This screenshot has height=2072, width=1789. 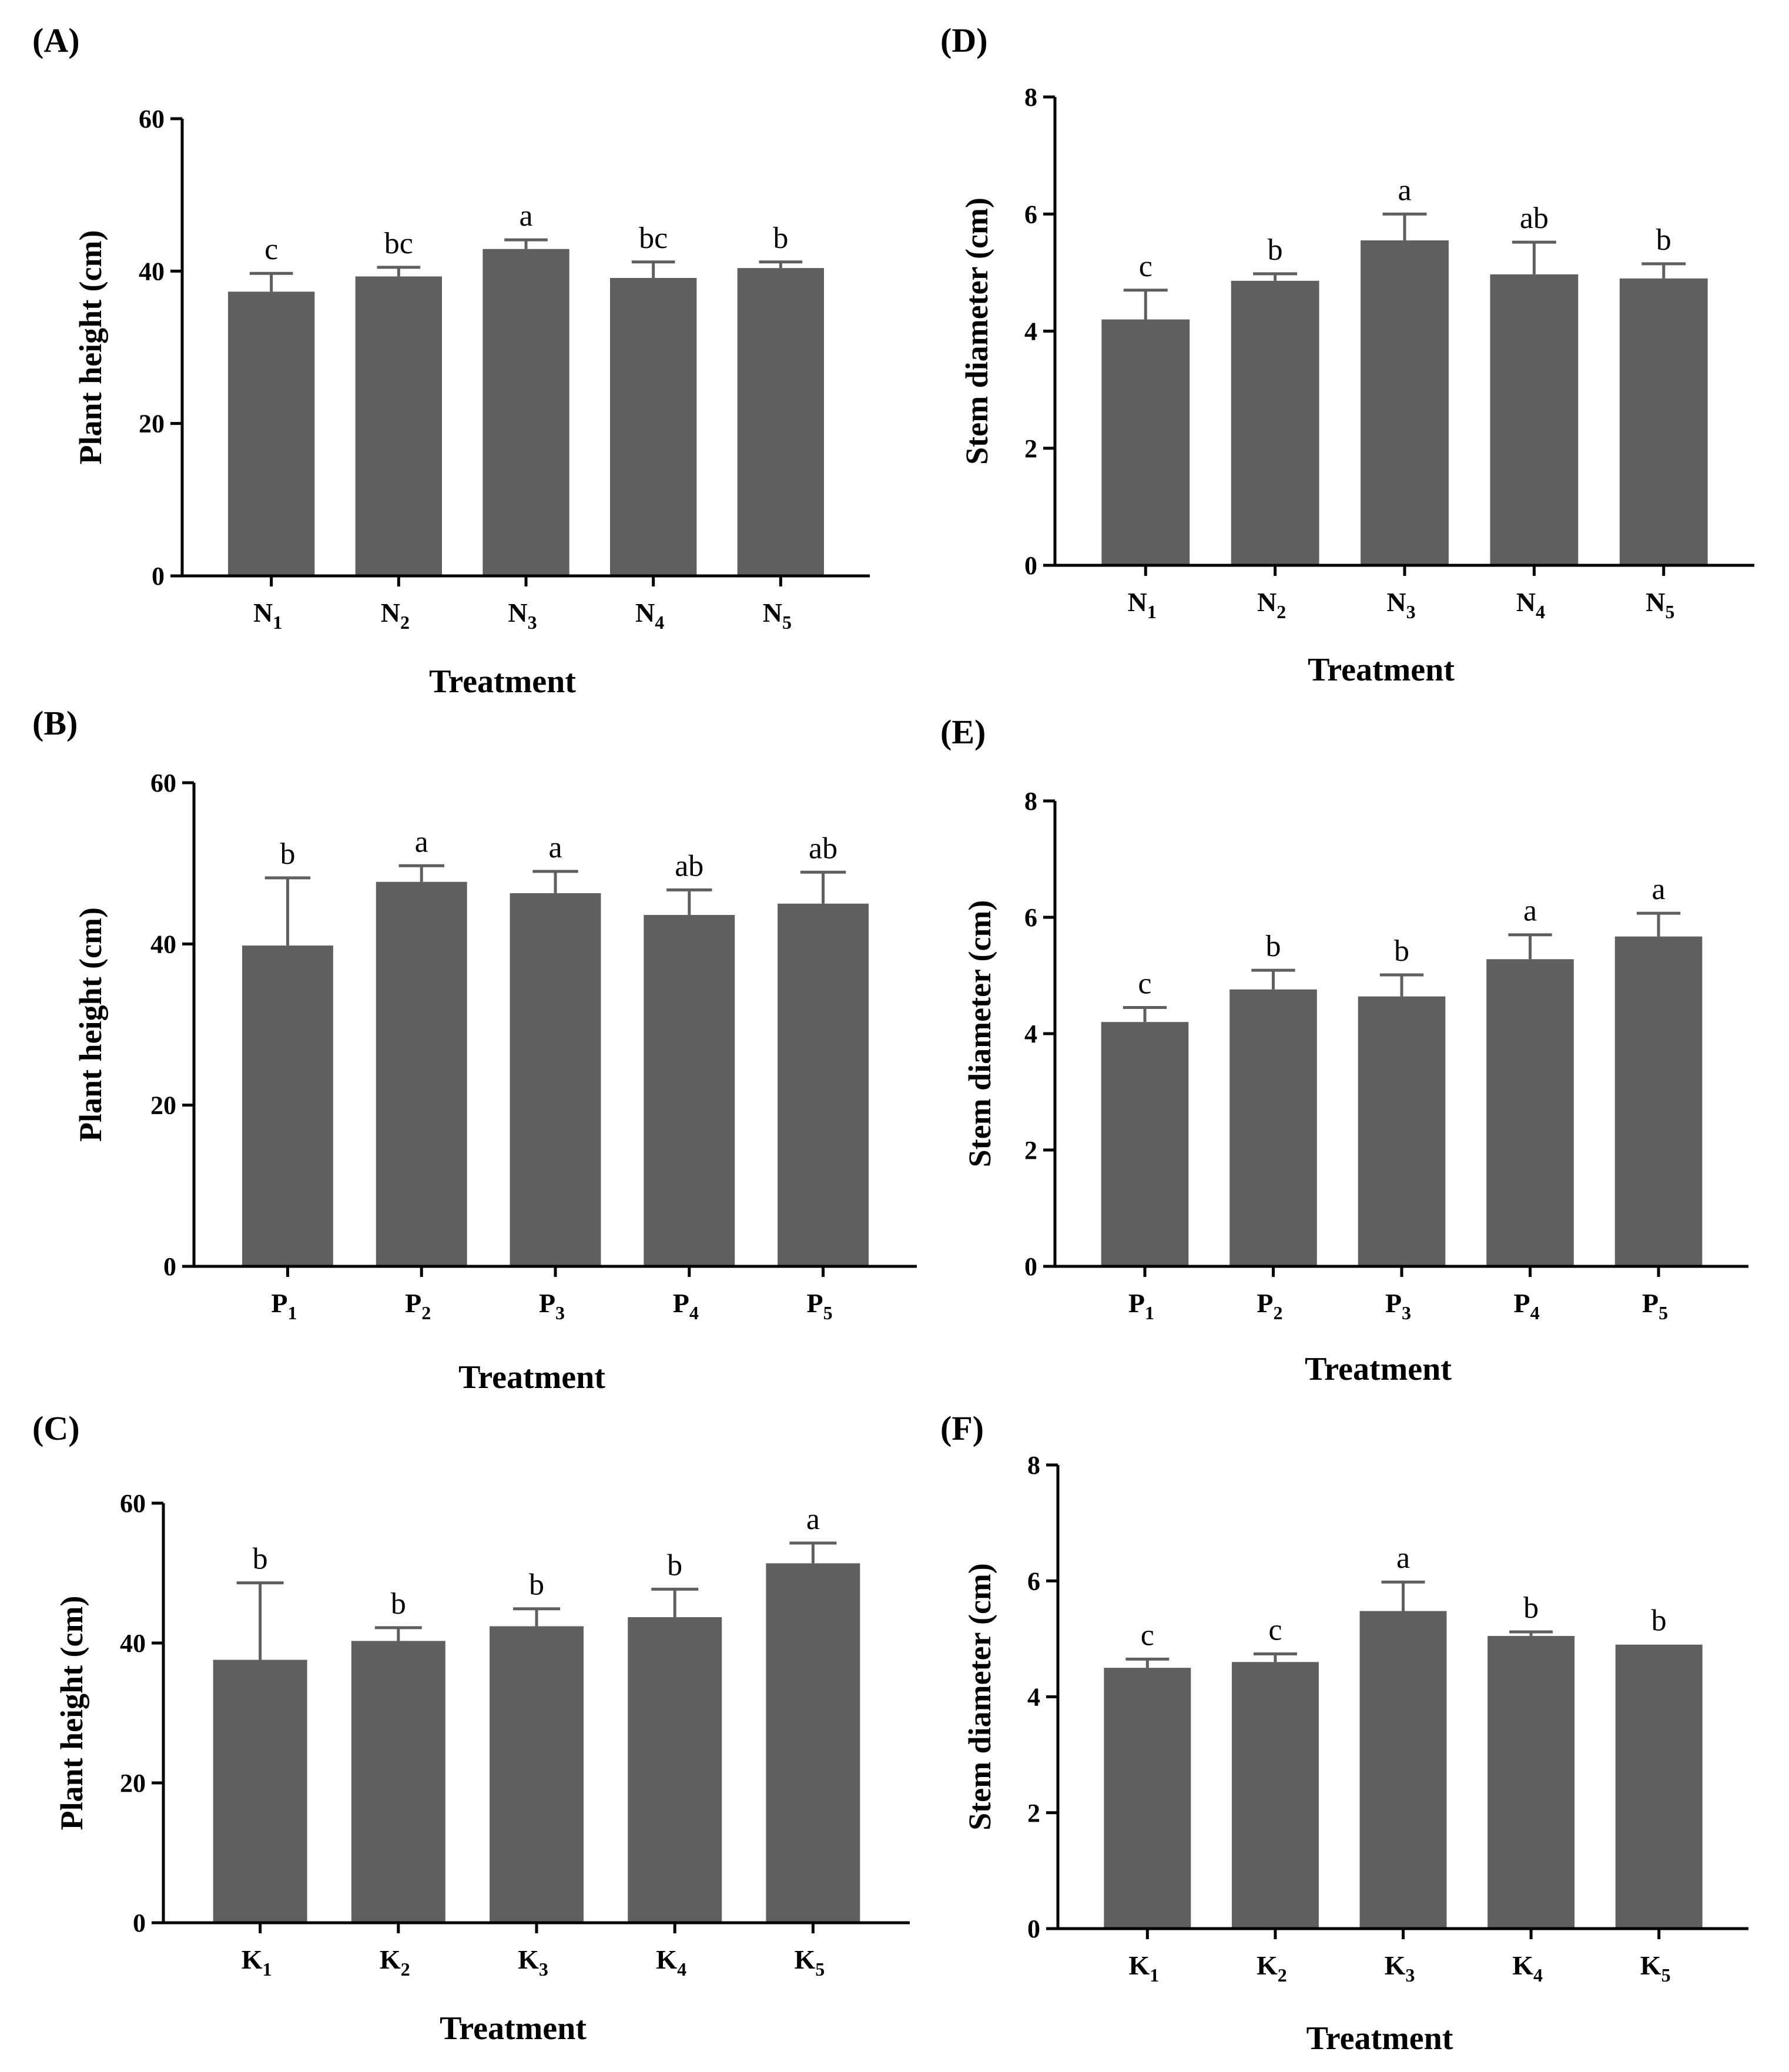 I want to click on x-tick-label: N4, so click(x=649, y=616).